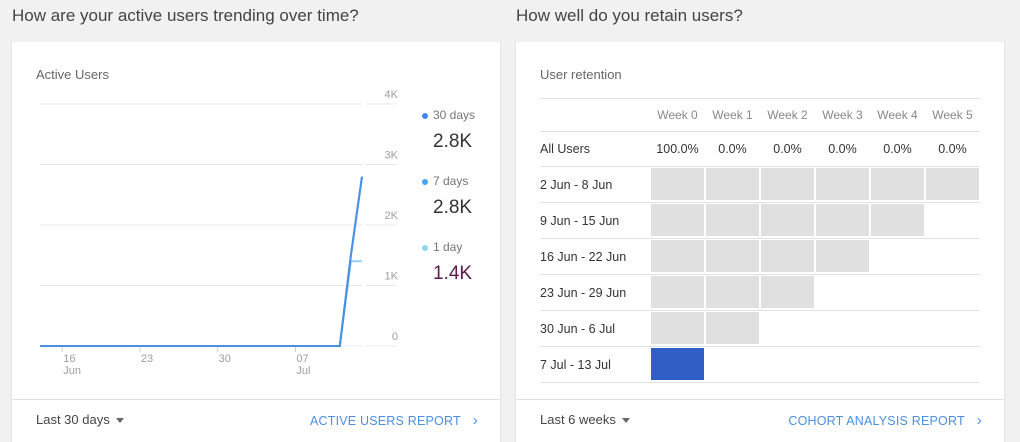 The height and width of the screenshot is (442, 1020). I want to click on card-footer: Last 6 weeks COHORT ANALYSIS REPORT ›, so click(760, 420).